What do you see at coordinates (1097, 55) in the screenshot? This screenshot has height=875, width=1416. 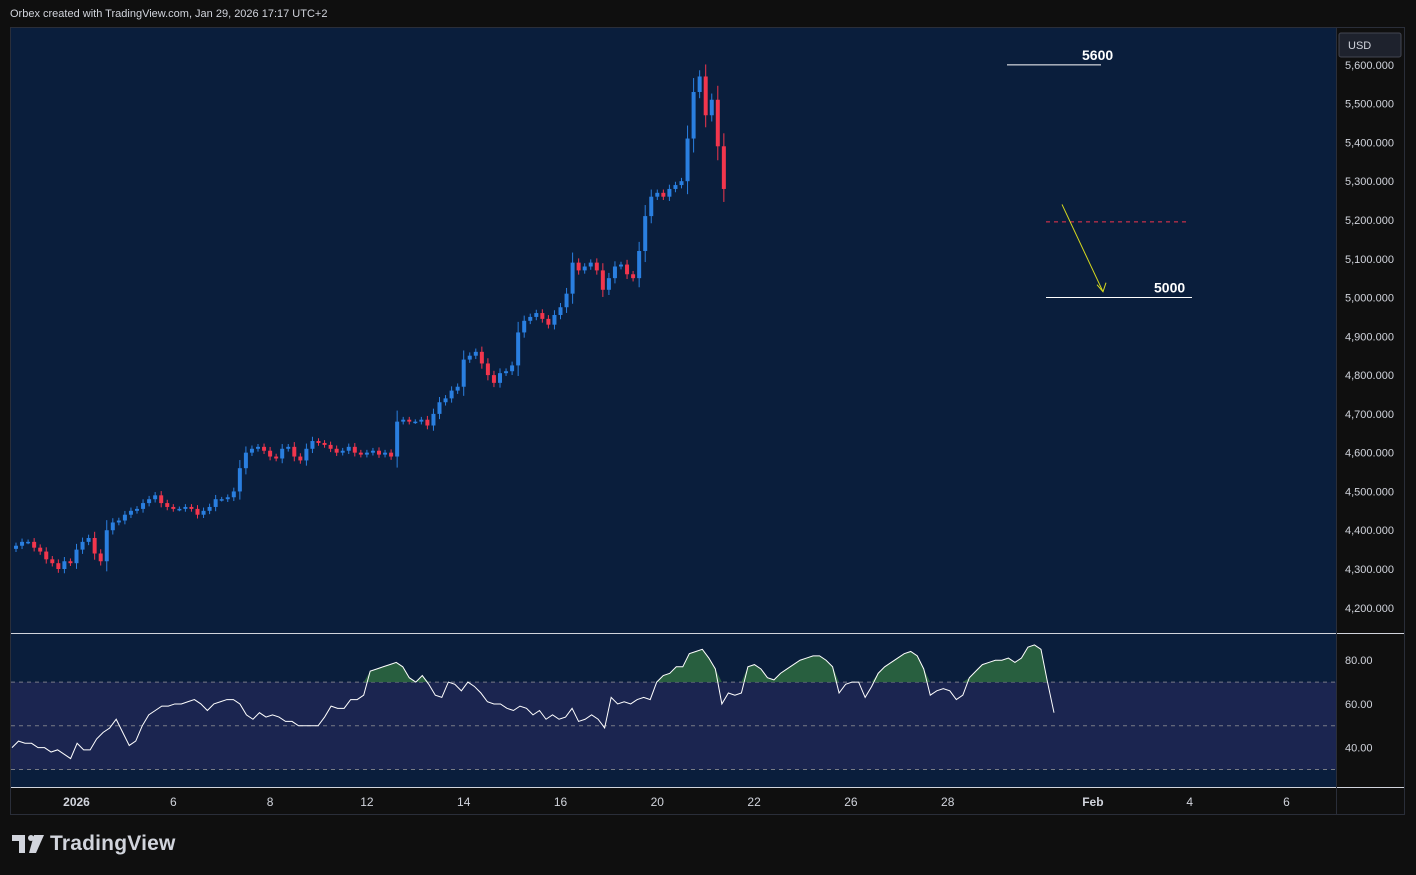 I see `resistance-label: 5600` at bounding box center [1097, 55].